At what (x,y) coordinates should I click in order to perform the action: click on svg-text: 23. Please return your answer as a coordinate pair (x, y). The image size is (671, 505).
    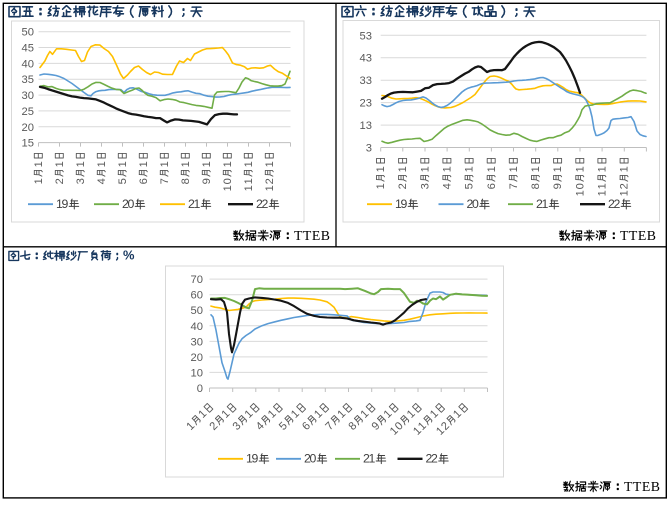
    Looking at the image, I should click on (366, 104).